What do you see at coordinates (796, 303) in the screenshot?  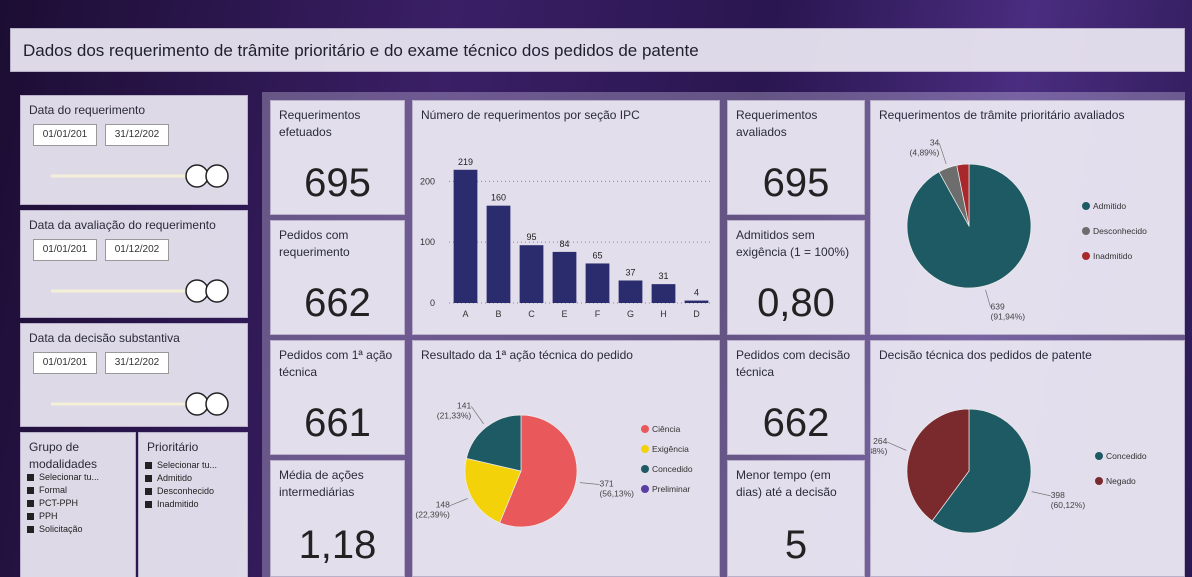 I see `kpi-value: 0,80` at bounding box center [796, 303].